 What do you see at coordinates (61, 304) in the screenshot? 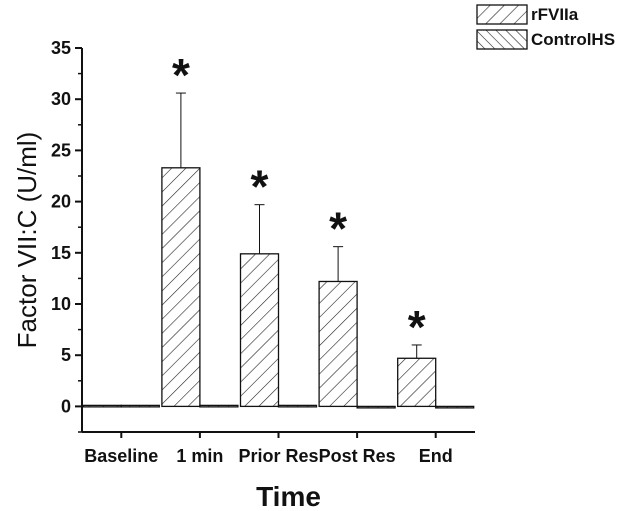
I see `y-tick-label: 10` at bounding box center [61, 304].